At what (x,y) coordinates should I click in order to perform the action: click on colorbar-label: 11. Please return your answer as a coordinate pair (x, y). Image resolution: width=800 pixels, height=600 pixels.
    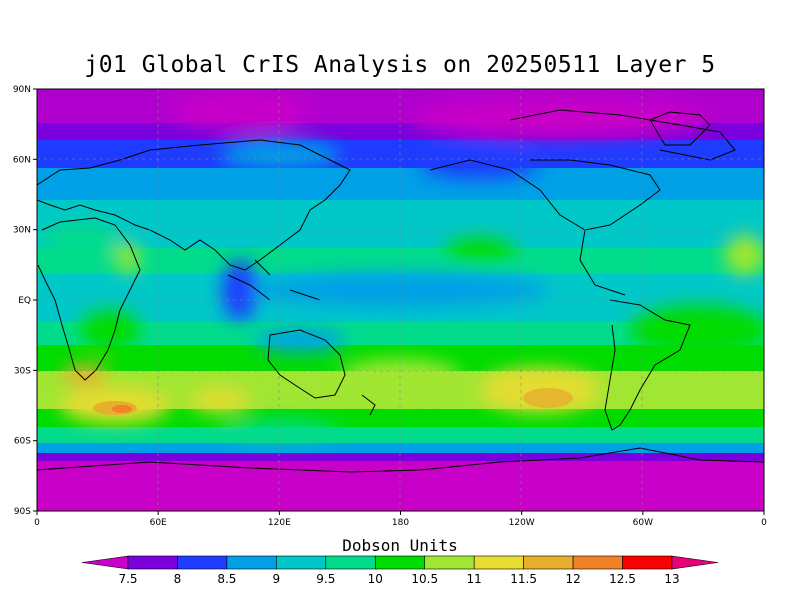
    Looking at the image, I should click on (474, 579).